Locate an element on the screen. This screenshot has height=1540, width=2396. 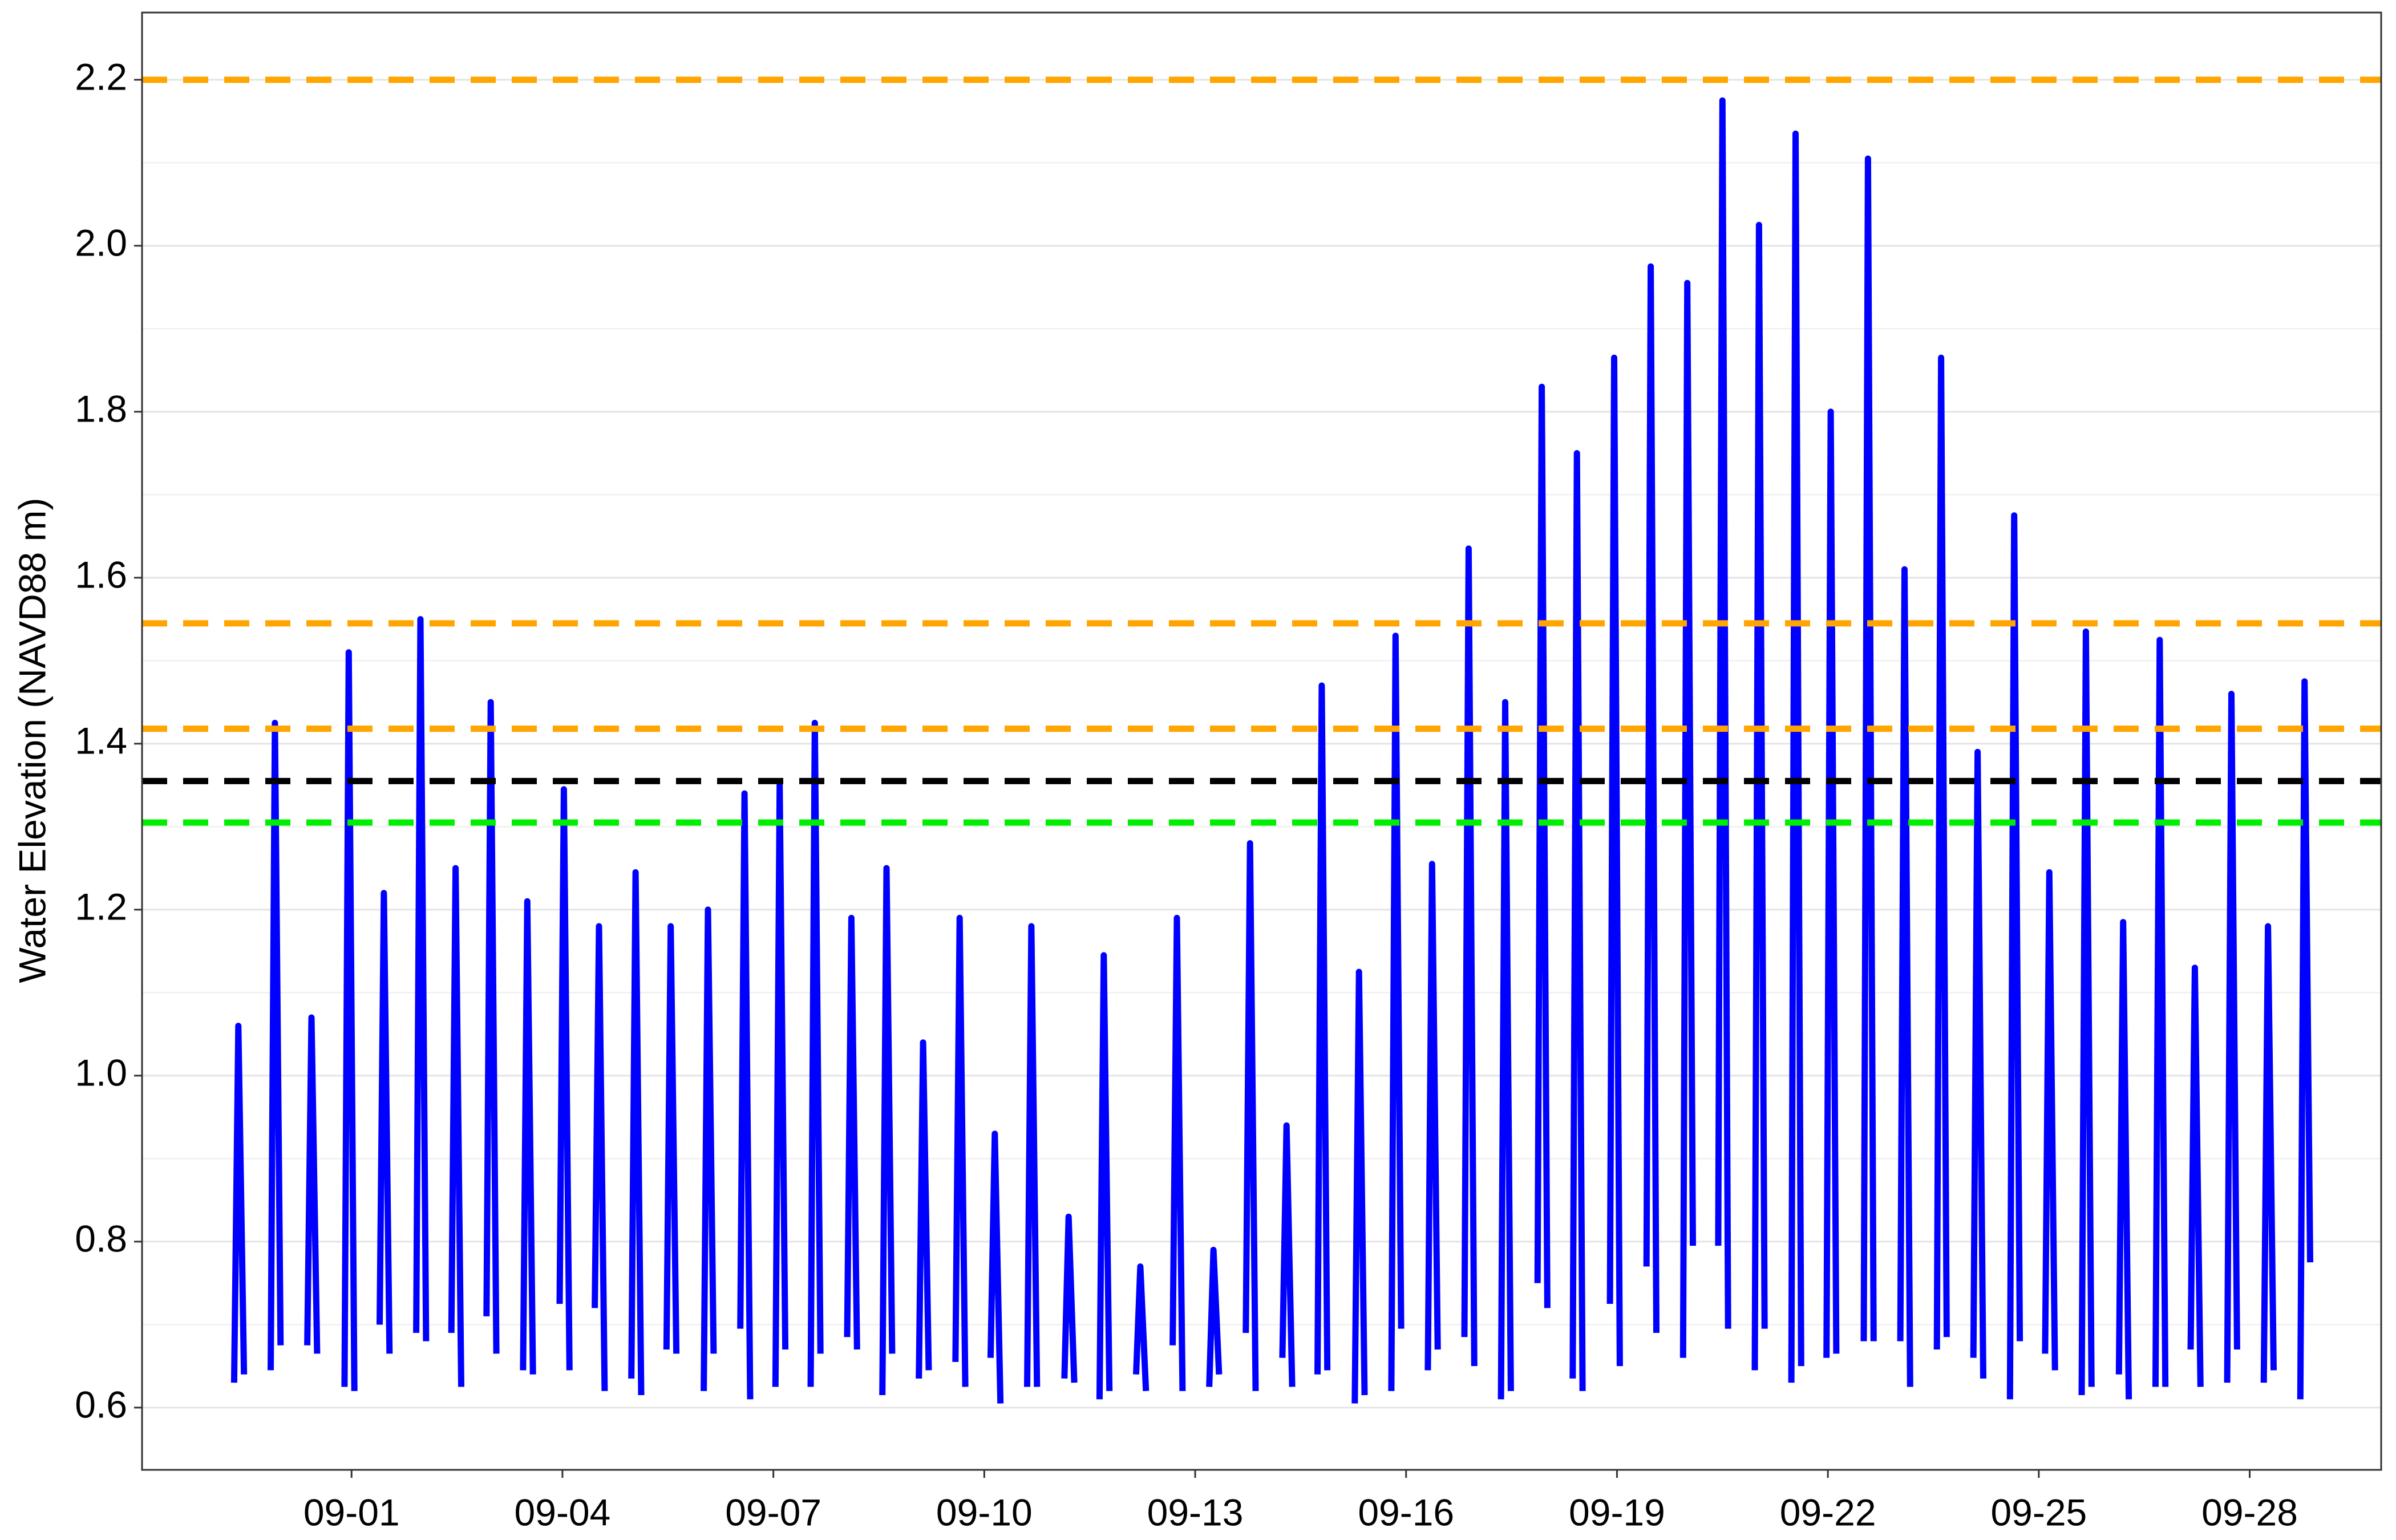
x-tick-label: 09-19 is located at coordinates (1617, 1512).